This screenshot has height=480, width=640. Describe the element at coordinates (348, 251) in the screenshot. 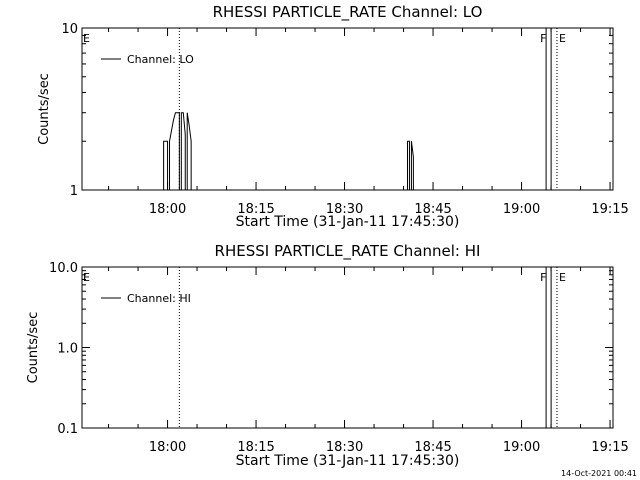

I see `chart-title: RHESSI PARTICLE_RATE Channel: HI` at that location.